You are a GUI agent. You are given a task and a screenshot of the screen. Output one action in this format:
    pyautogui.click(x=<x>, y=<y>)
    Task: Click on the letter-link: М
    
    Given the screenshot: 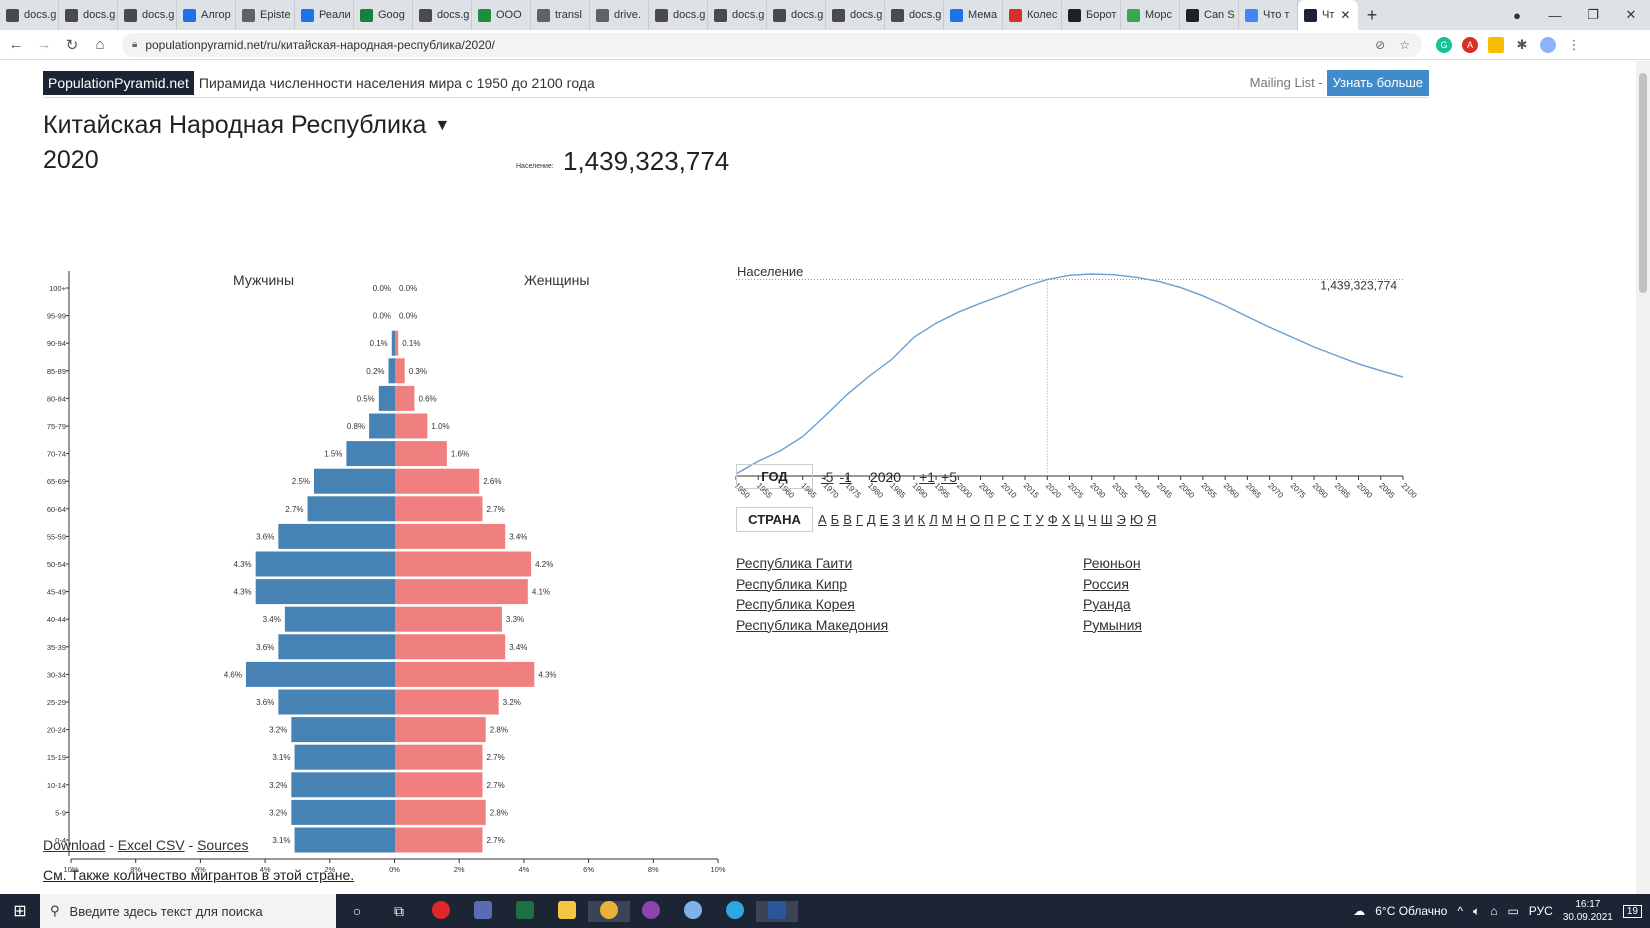 What is the action you would take?
    pyautogui.click(x=947, y=519)
    